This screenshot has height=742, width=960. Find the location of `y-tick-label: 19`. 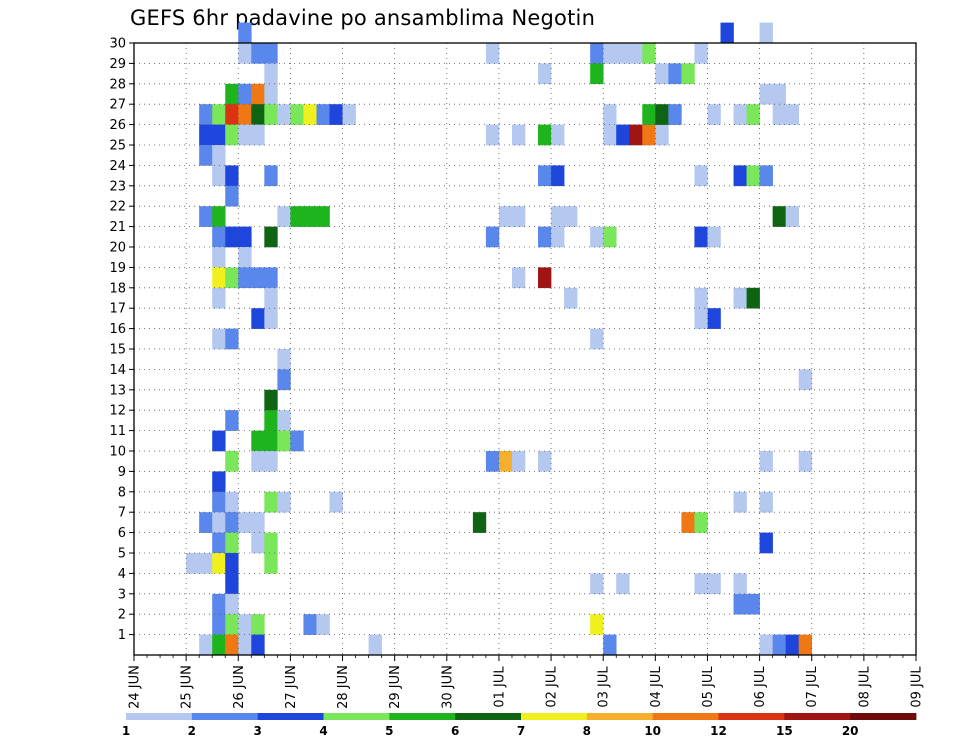

y-tick-label: 19 is located at coordinates (117, 268).